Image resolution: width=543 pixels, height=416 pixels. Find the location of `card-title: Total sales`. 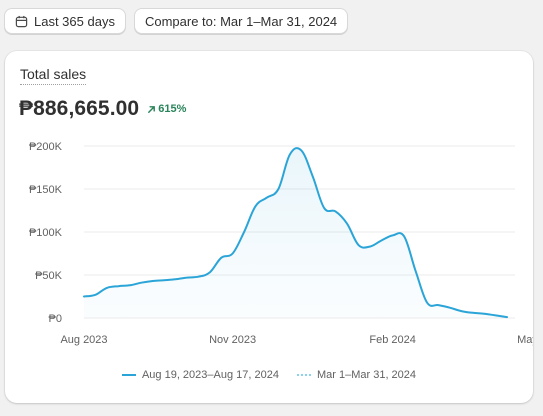

card-title: Total sales is located at coordinates (53, 75).